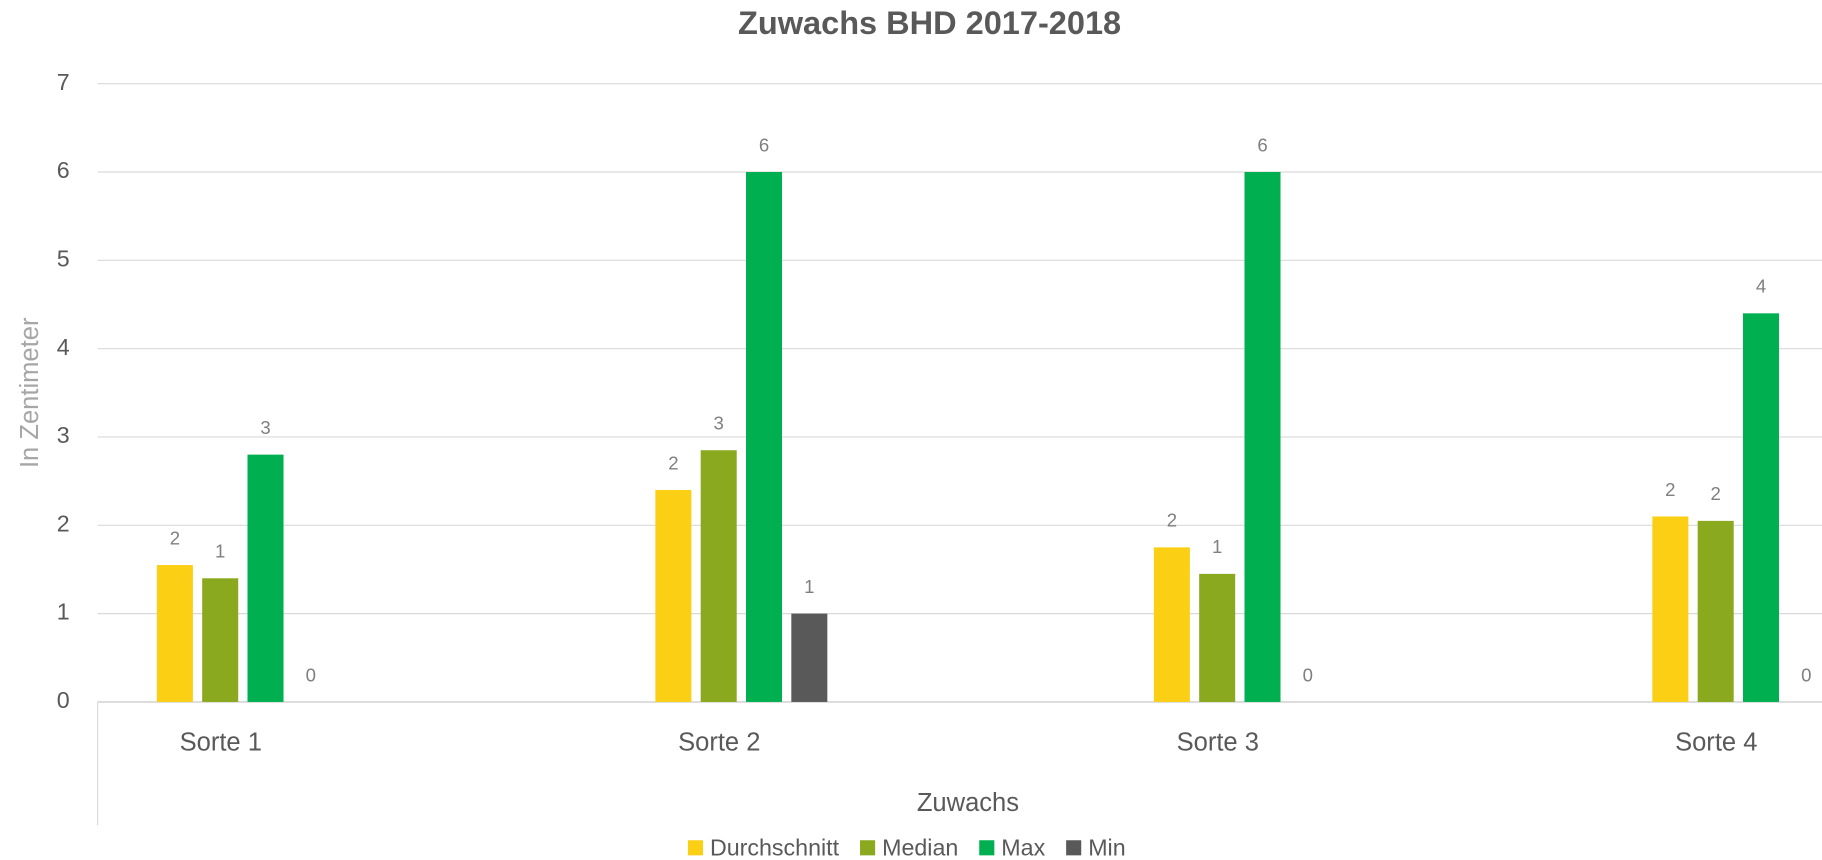  What do you see at coordinates (1761, 286) in the screenshot?
I see `data-label: 4` at bounding box center [1761, 286].